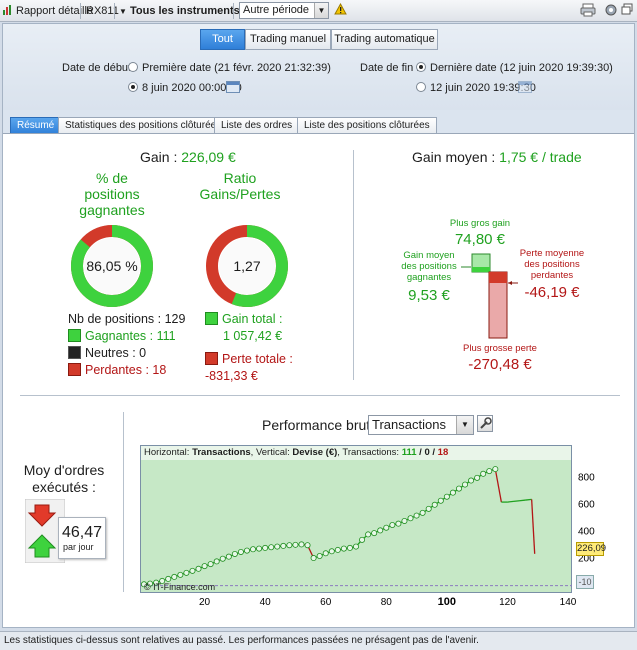 The height and width of the screenshot is (650, 637). Describe the element at coordinates (483, 88) in the screenshot. I see `end-custom-label: 12 juin 2020 19:39:30` at that location.